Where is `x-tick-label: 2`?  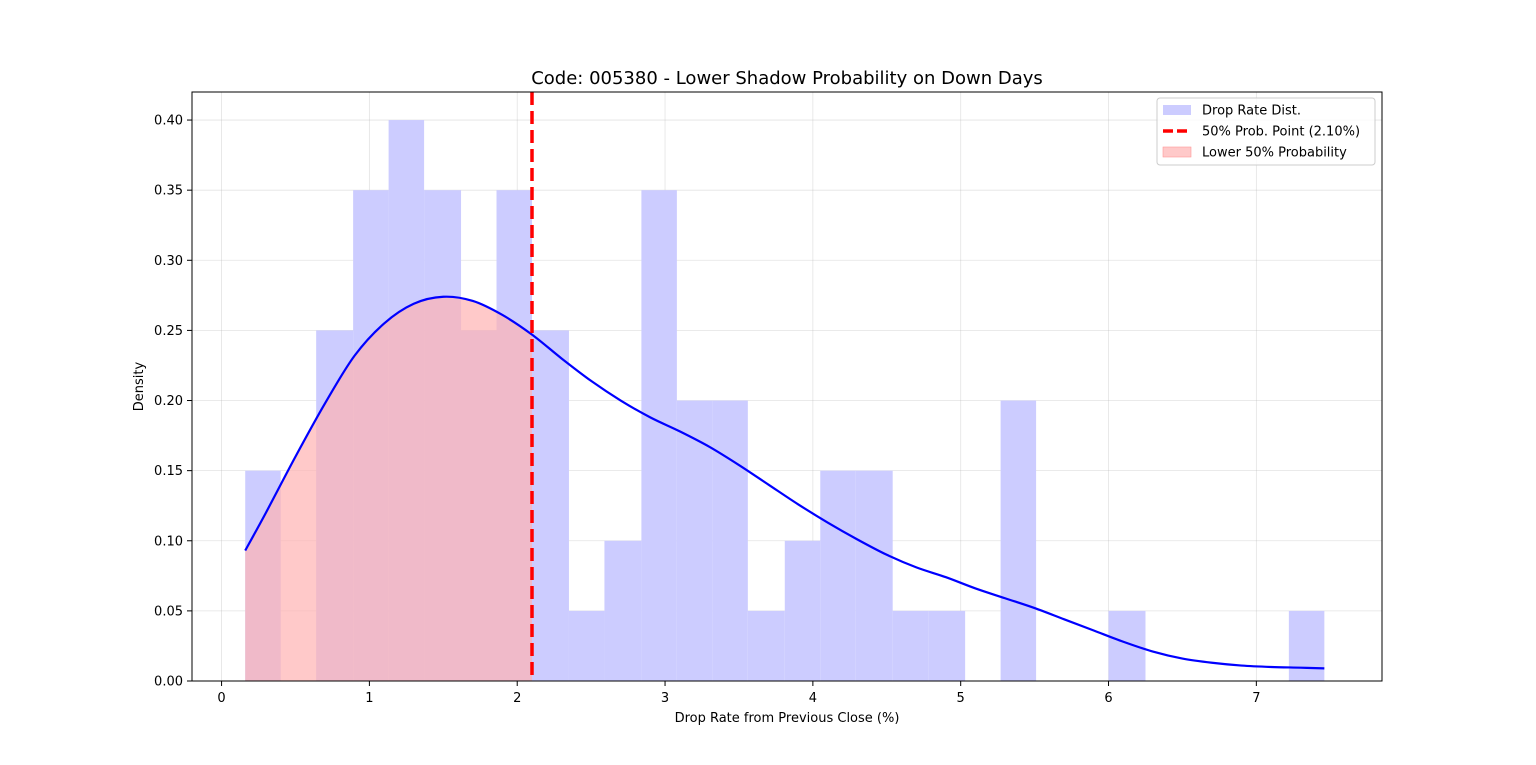
x-tick-label: 2 is located at coordinates (517, 698).